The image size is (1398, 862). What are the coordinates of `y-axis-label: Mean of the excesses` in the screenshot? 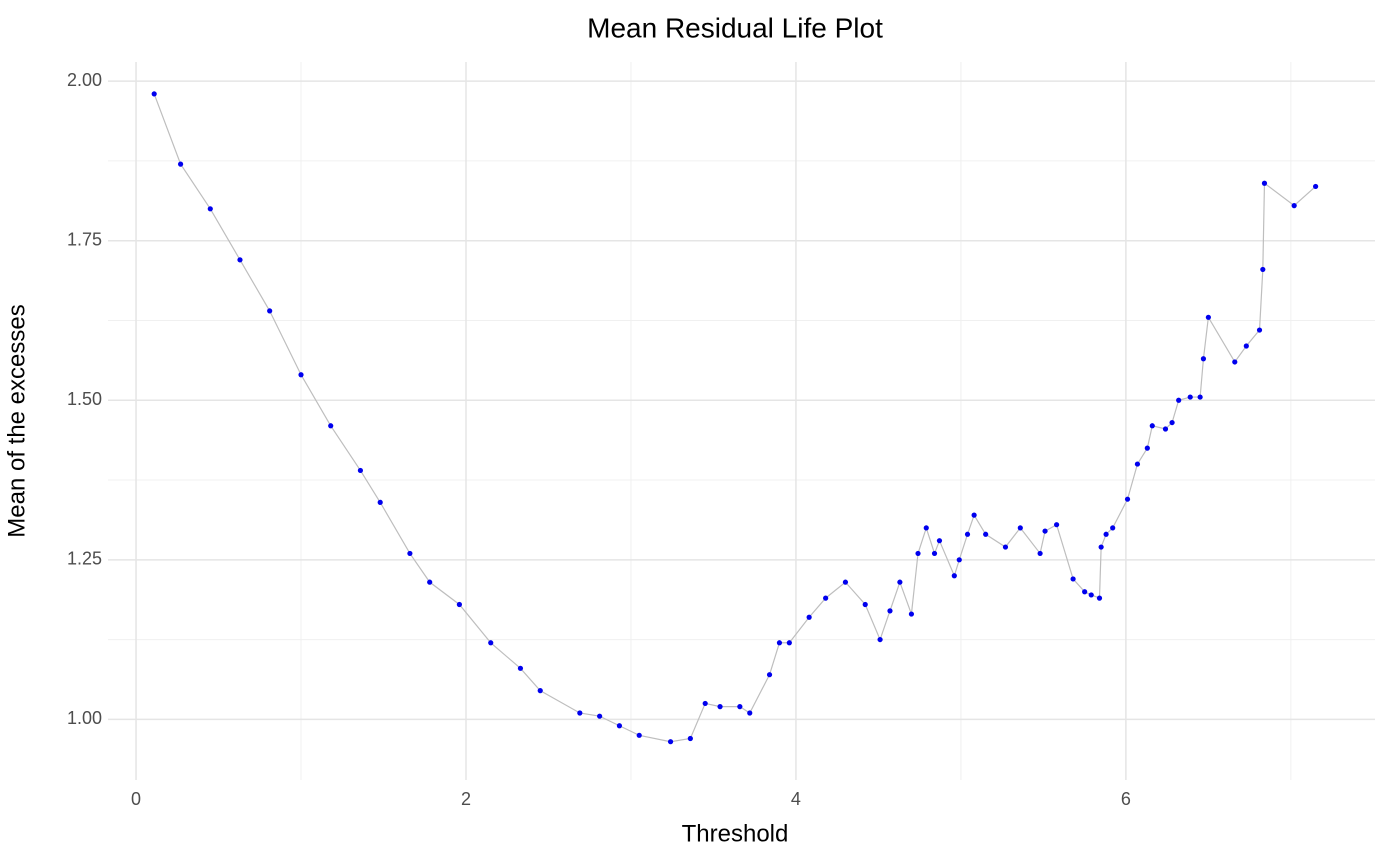 It's located at (16, 420).